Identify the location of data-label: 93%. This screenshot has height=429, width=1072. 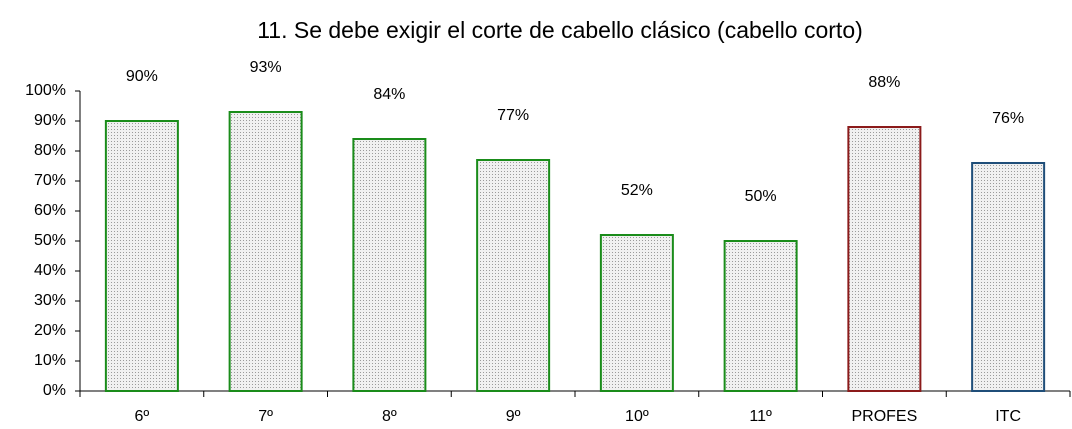
(266, 67).